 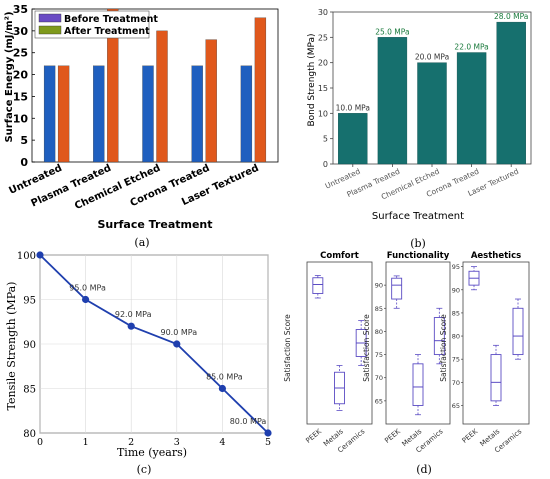 I want to click on panel-a-ylabel: Surface Energy (mJ/m²), so click(x=9, y=76).